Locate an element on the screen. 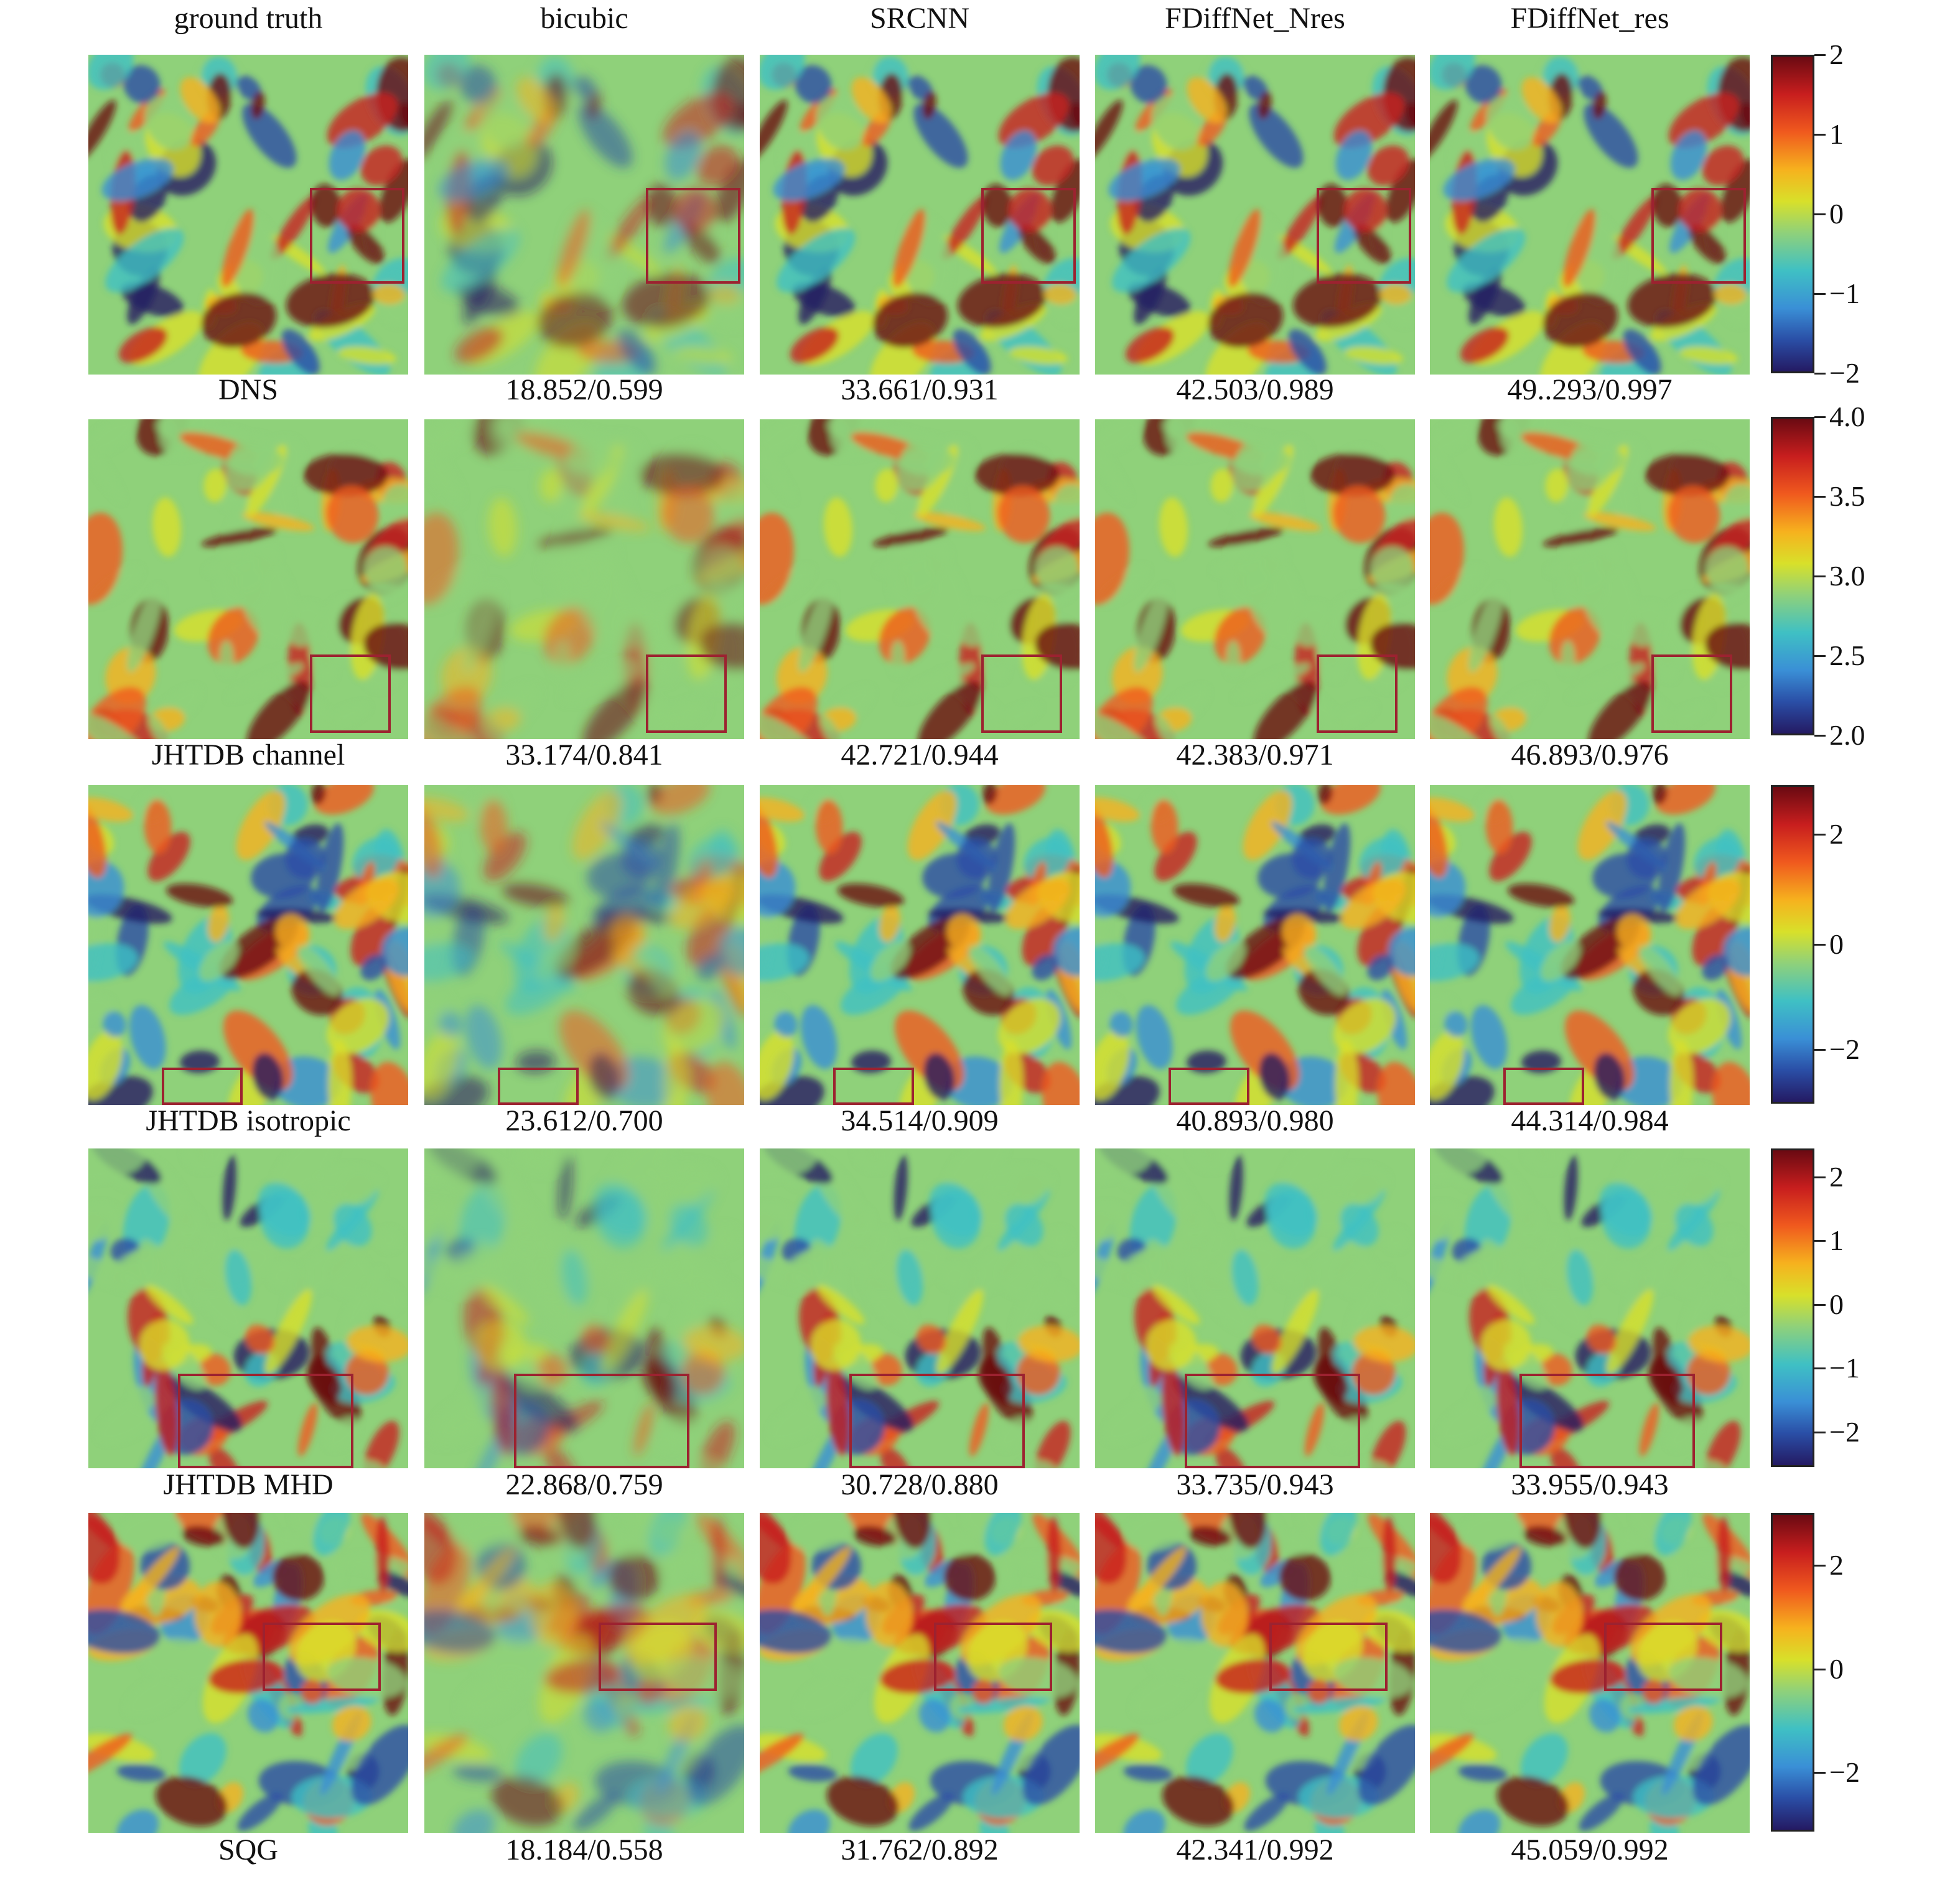 The width and height of the screenshot is (1960, 1877). colorbar-tick-label: 2.5 is located at coordinates (1847, 655).